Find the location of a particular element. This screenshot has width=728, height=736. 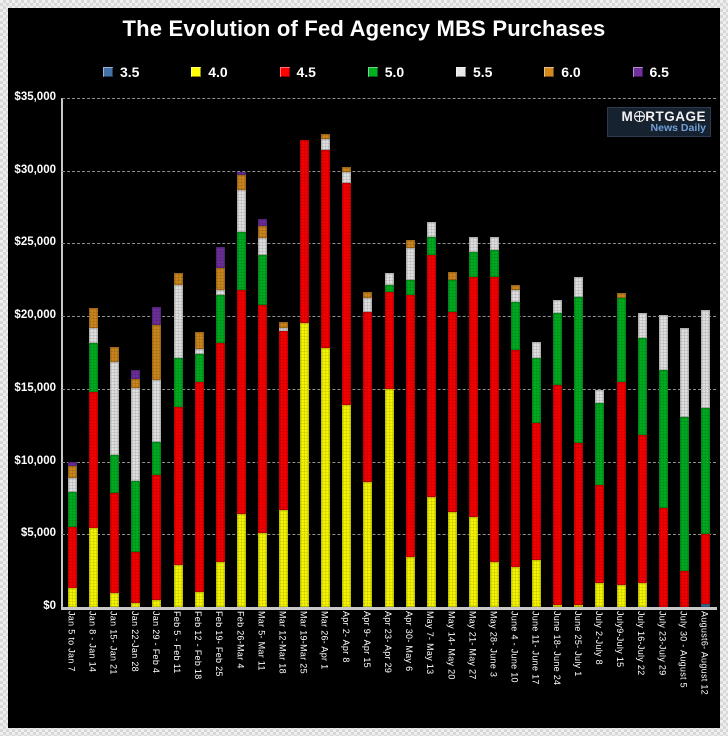

gridline is located at coordinates (389, 98).